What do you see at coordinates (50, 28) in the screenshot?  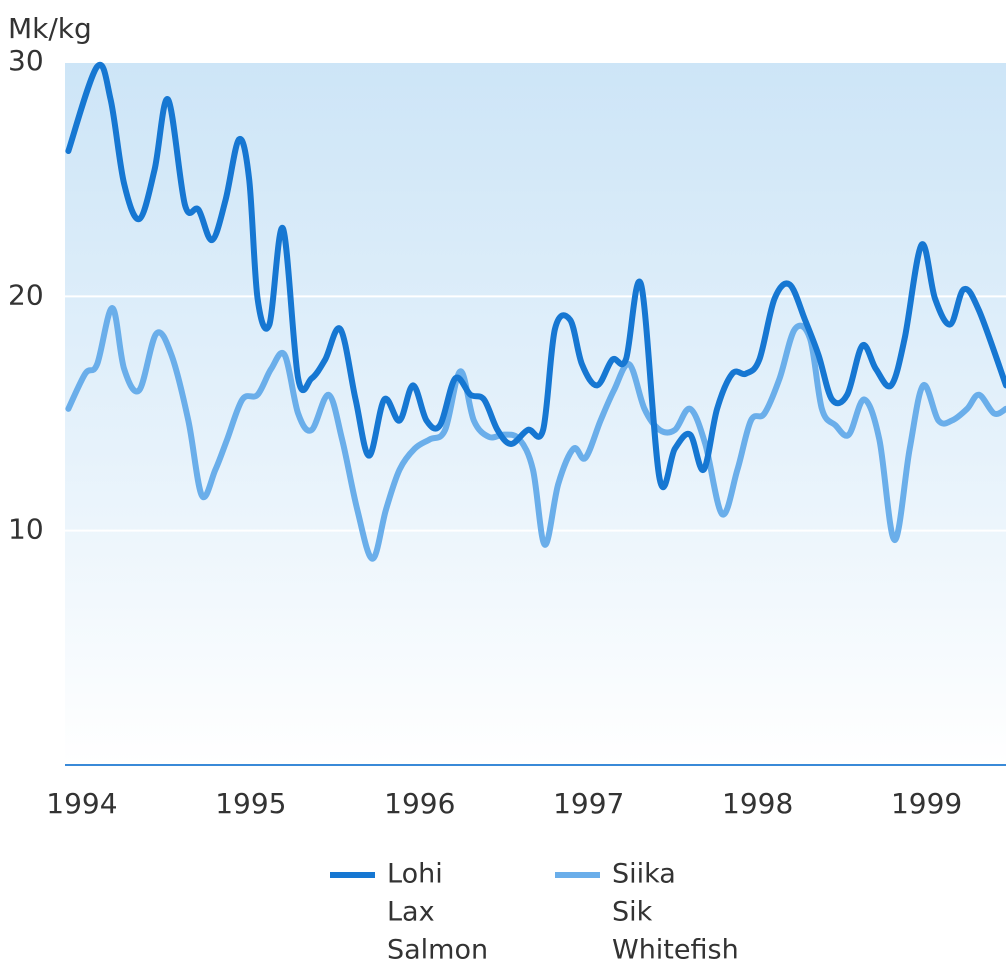 I see `y-axis-label: Mk/kg` at bounding box center [50, 28].